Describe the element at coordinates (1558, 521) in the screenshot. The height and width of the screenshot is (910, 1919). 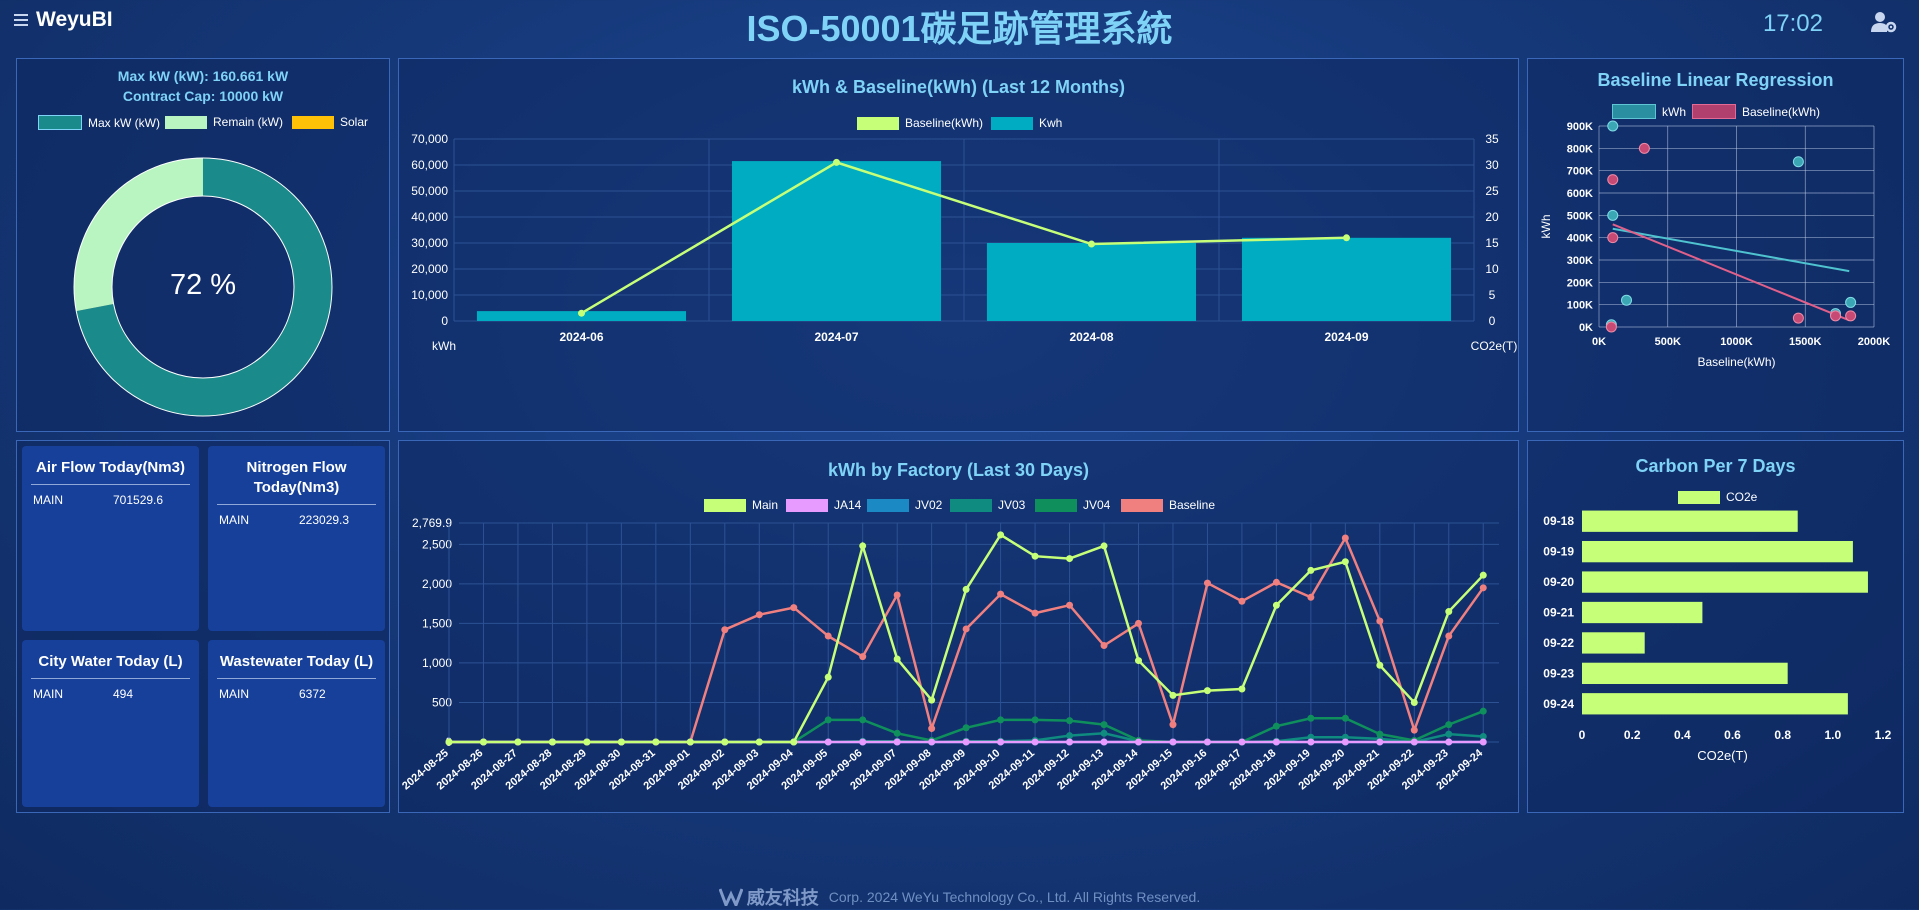
I see `y-tick-label: 09-18` at that location.